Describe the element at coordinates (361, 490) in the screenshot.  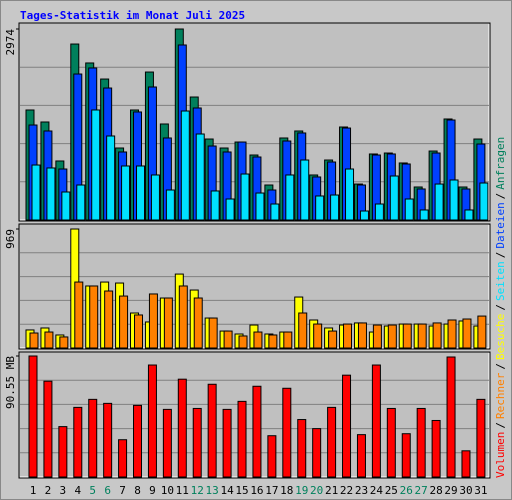
I see `x-tick-label: 23` at that location.